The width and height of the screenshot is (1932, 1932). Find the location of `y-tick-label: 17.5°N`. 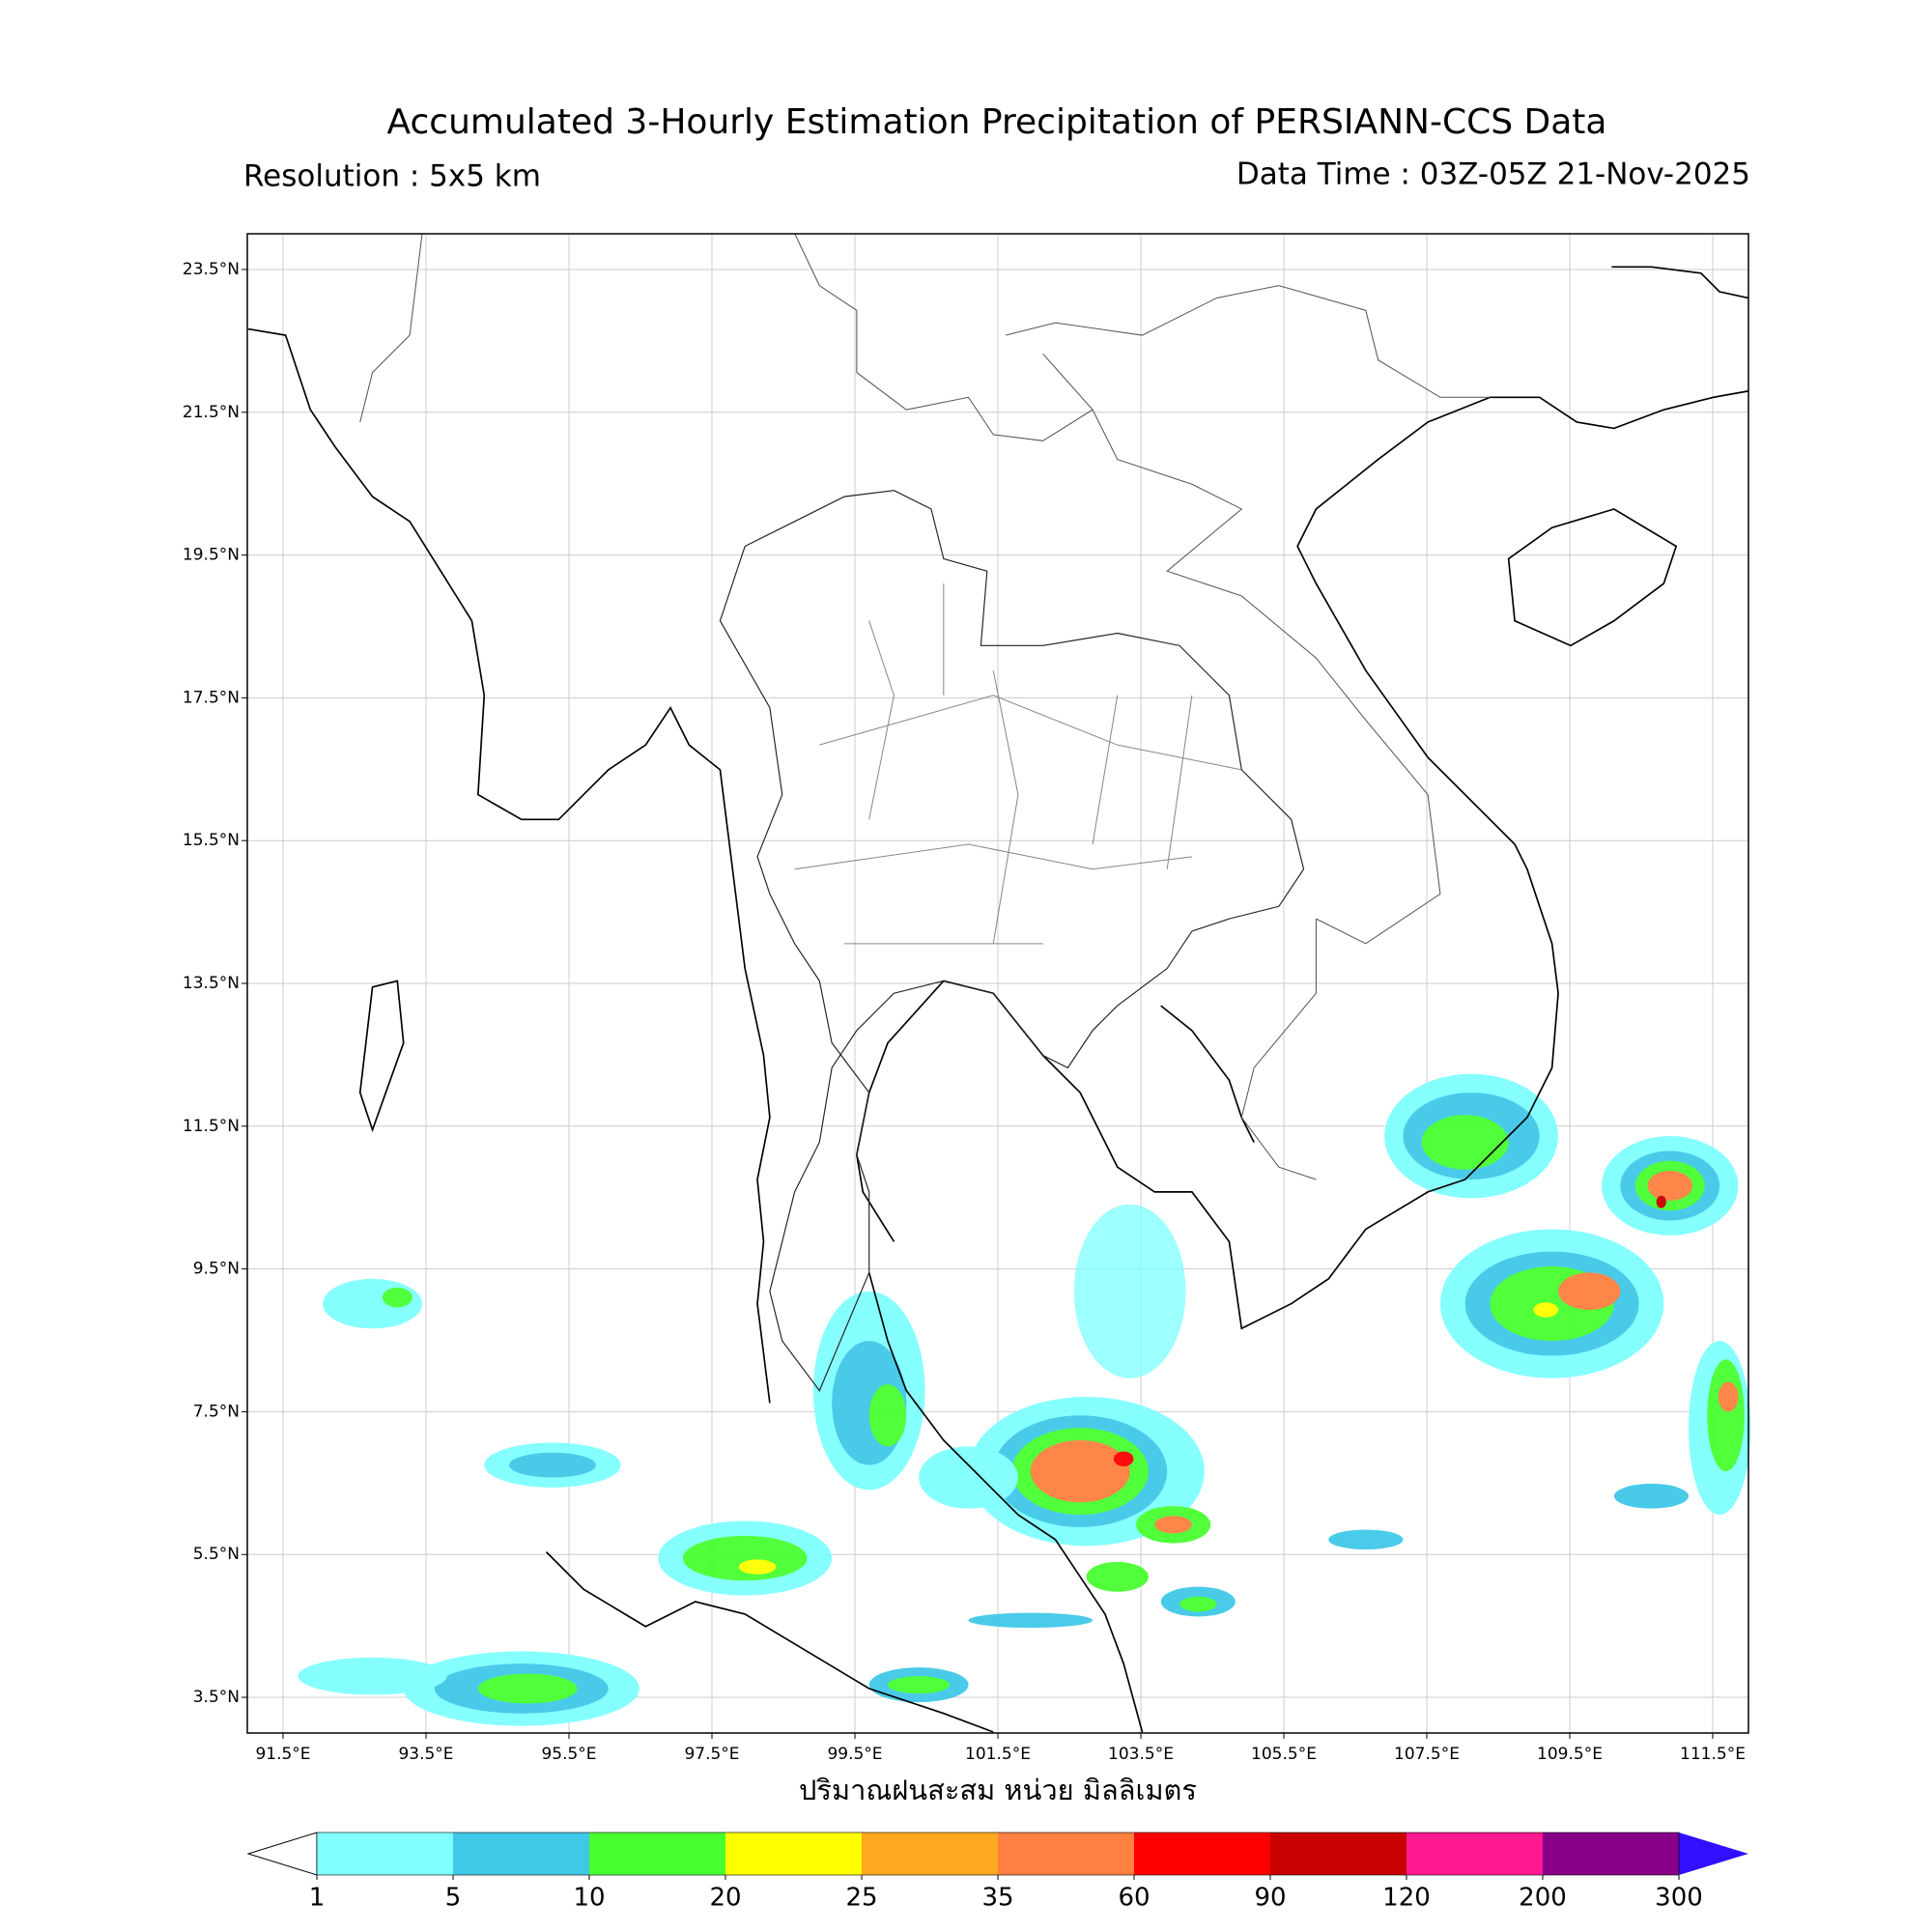

y-tick-label: 17.5°N is located at coordinates (211, 697).